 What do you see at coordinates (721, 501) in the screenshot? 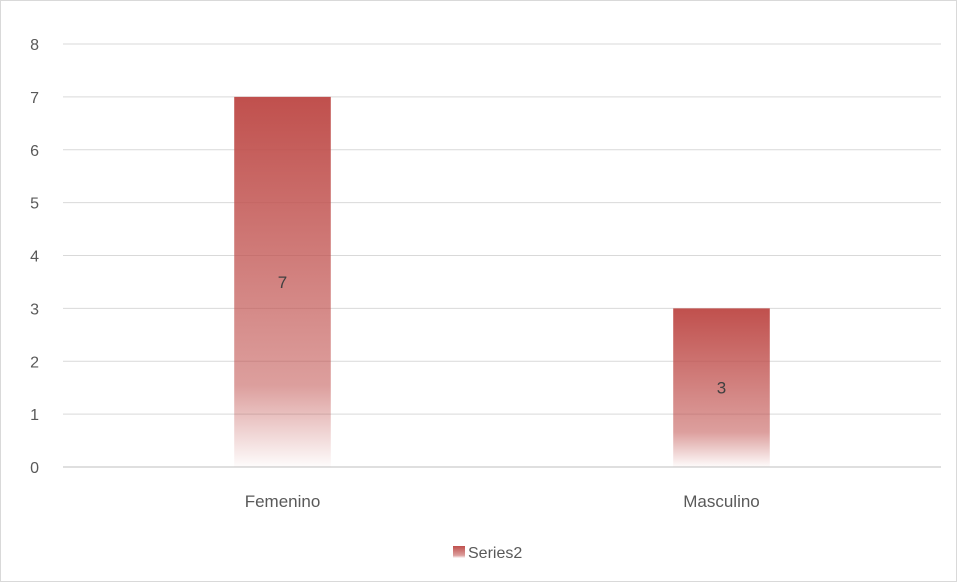
I see `category-label: Masculino` at bounding box center [721, 501].